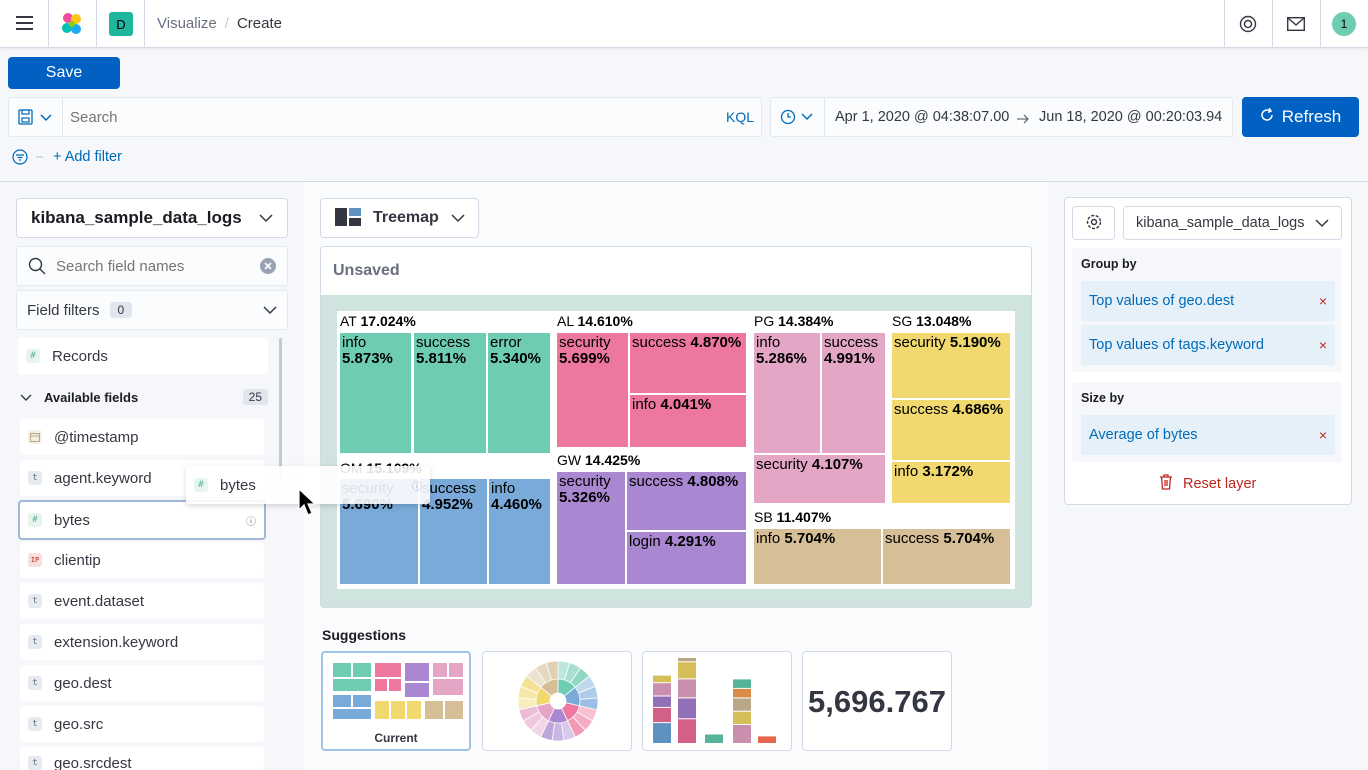 This screenshot has height=770, width=1368. Describe the element at coordinates (72, 24) in the screenshot. I see `kibana-logo-icon` at that location.